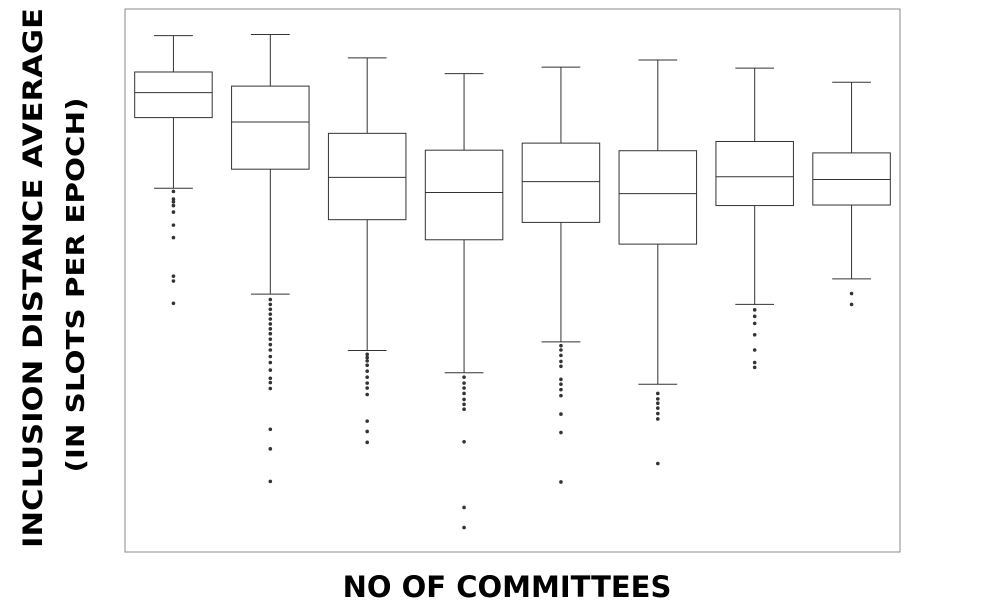 Image resolution: width=1000 pixels, height=608 pixels. What do you see at coordinates (507, 587) in the screenshot?
I see `x-axis-title: NO OF COMMITTEES` at bounding box center [507, 587].